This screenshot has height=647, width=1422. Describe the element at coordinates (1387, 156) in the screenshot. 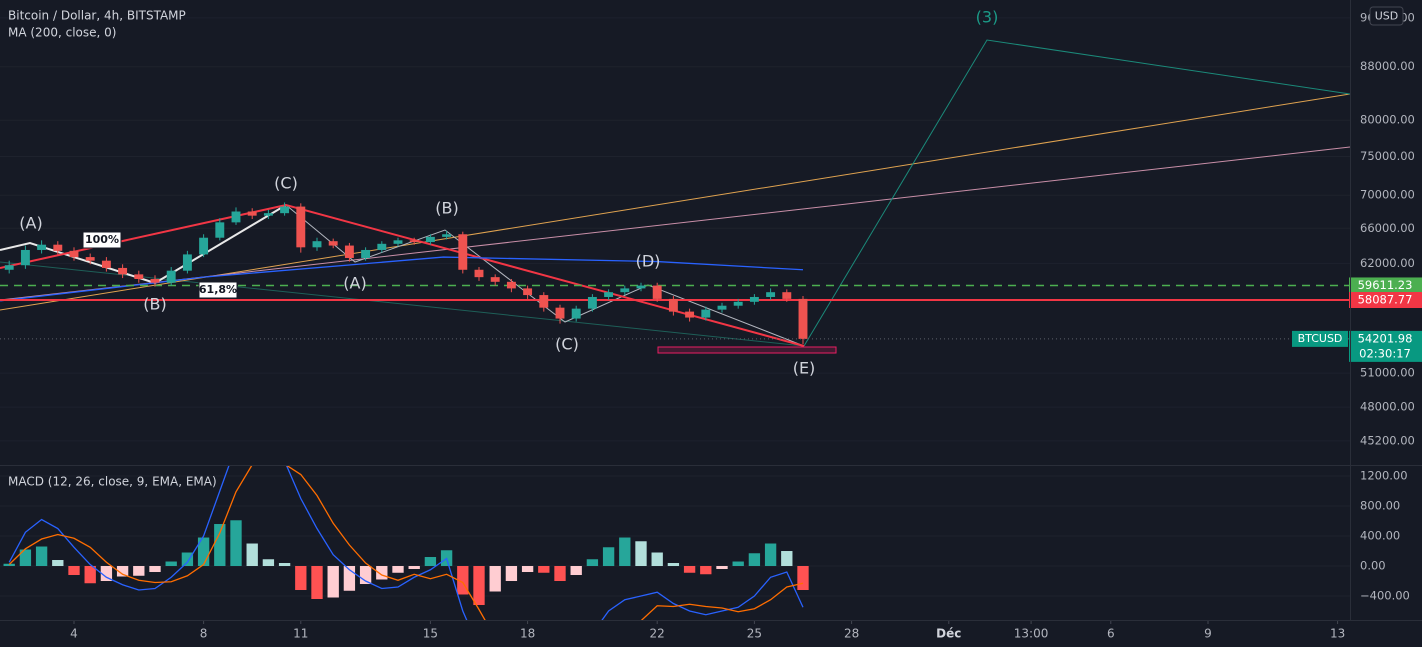

I see `y-tick-label: 75000.00` at that location.